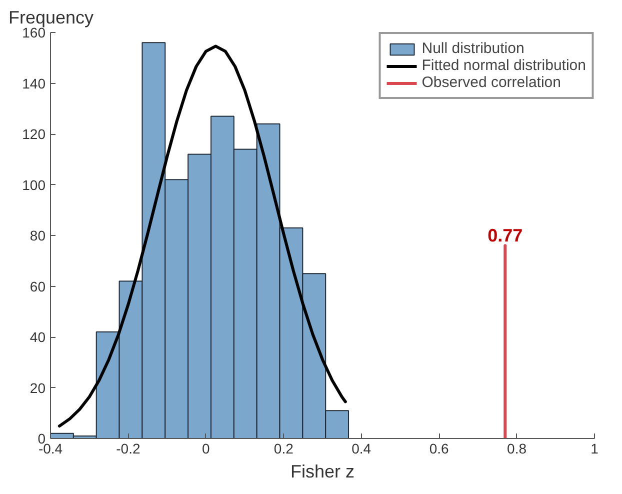 The image size is (622, 494). What do you see at coordinates (517, 448) in the screenshot?
I see `x-tick-label: 0.8` at bounding box center [517, 448].